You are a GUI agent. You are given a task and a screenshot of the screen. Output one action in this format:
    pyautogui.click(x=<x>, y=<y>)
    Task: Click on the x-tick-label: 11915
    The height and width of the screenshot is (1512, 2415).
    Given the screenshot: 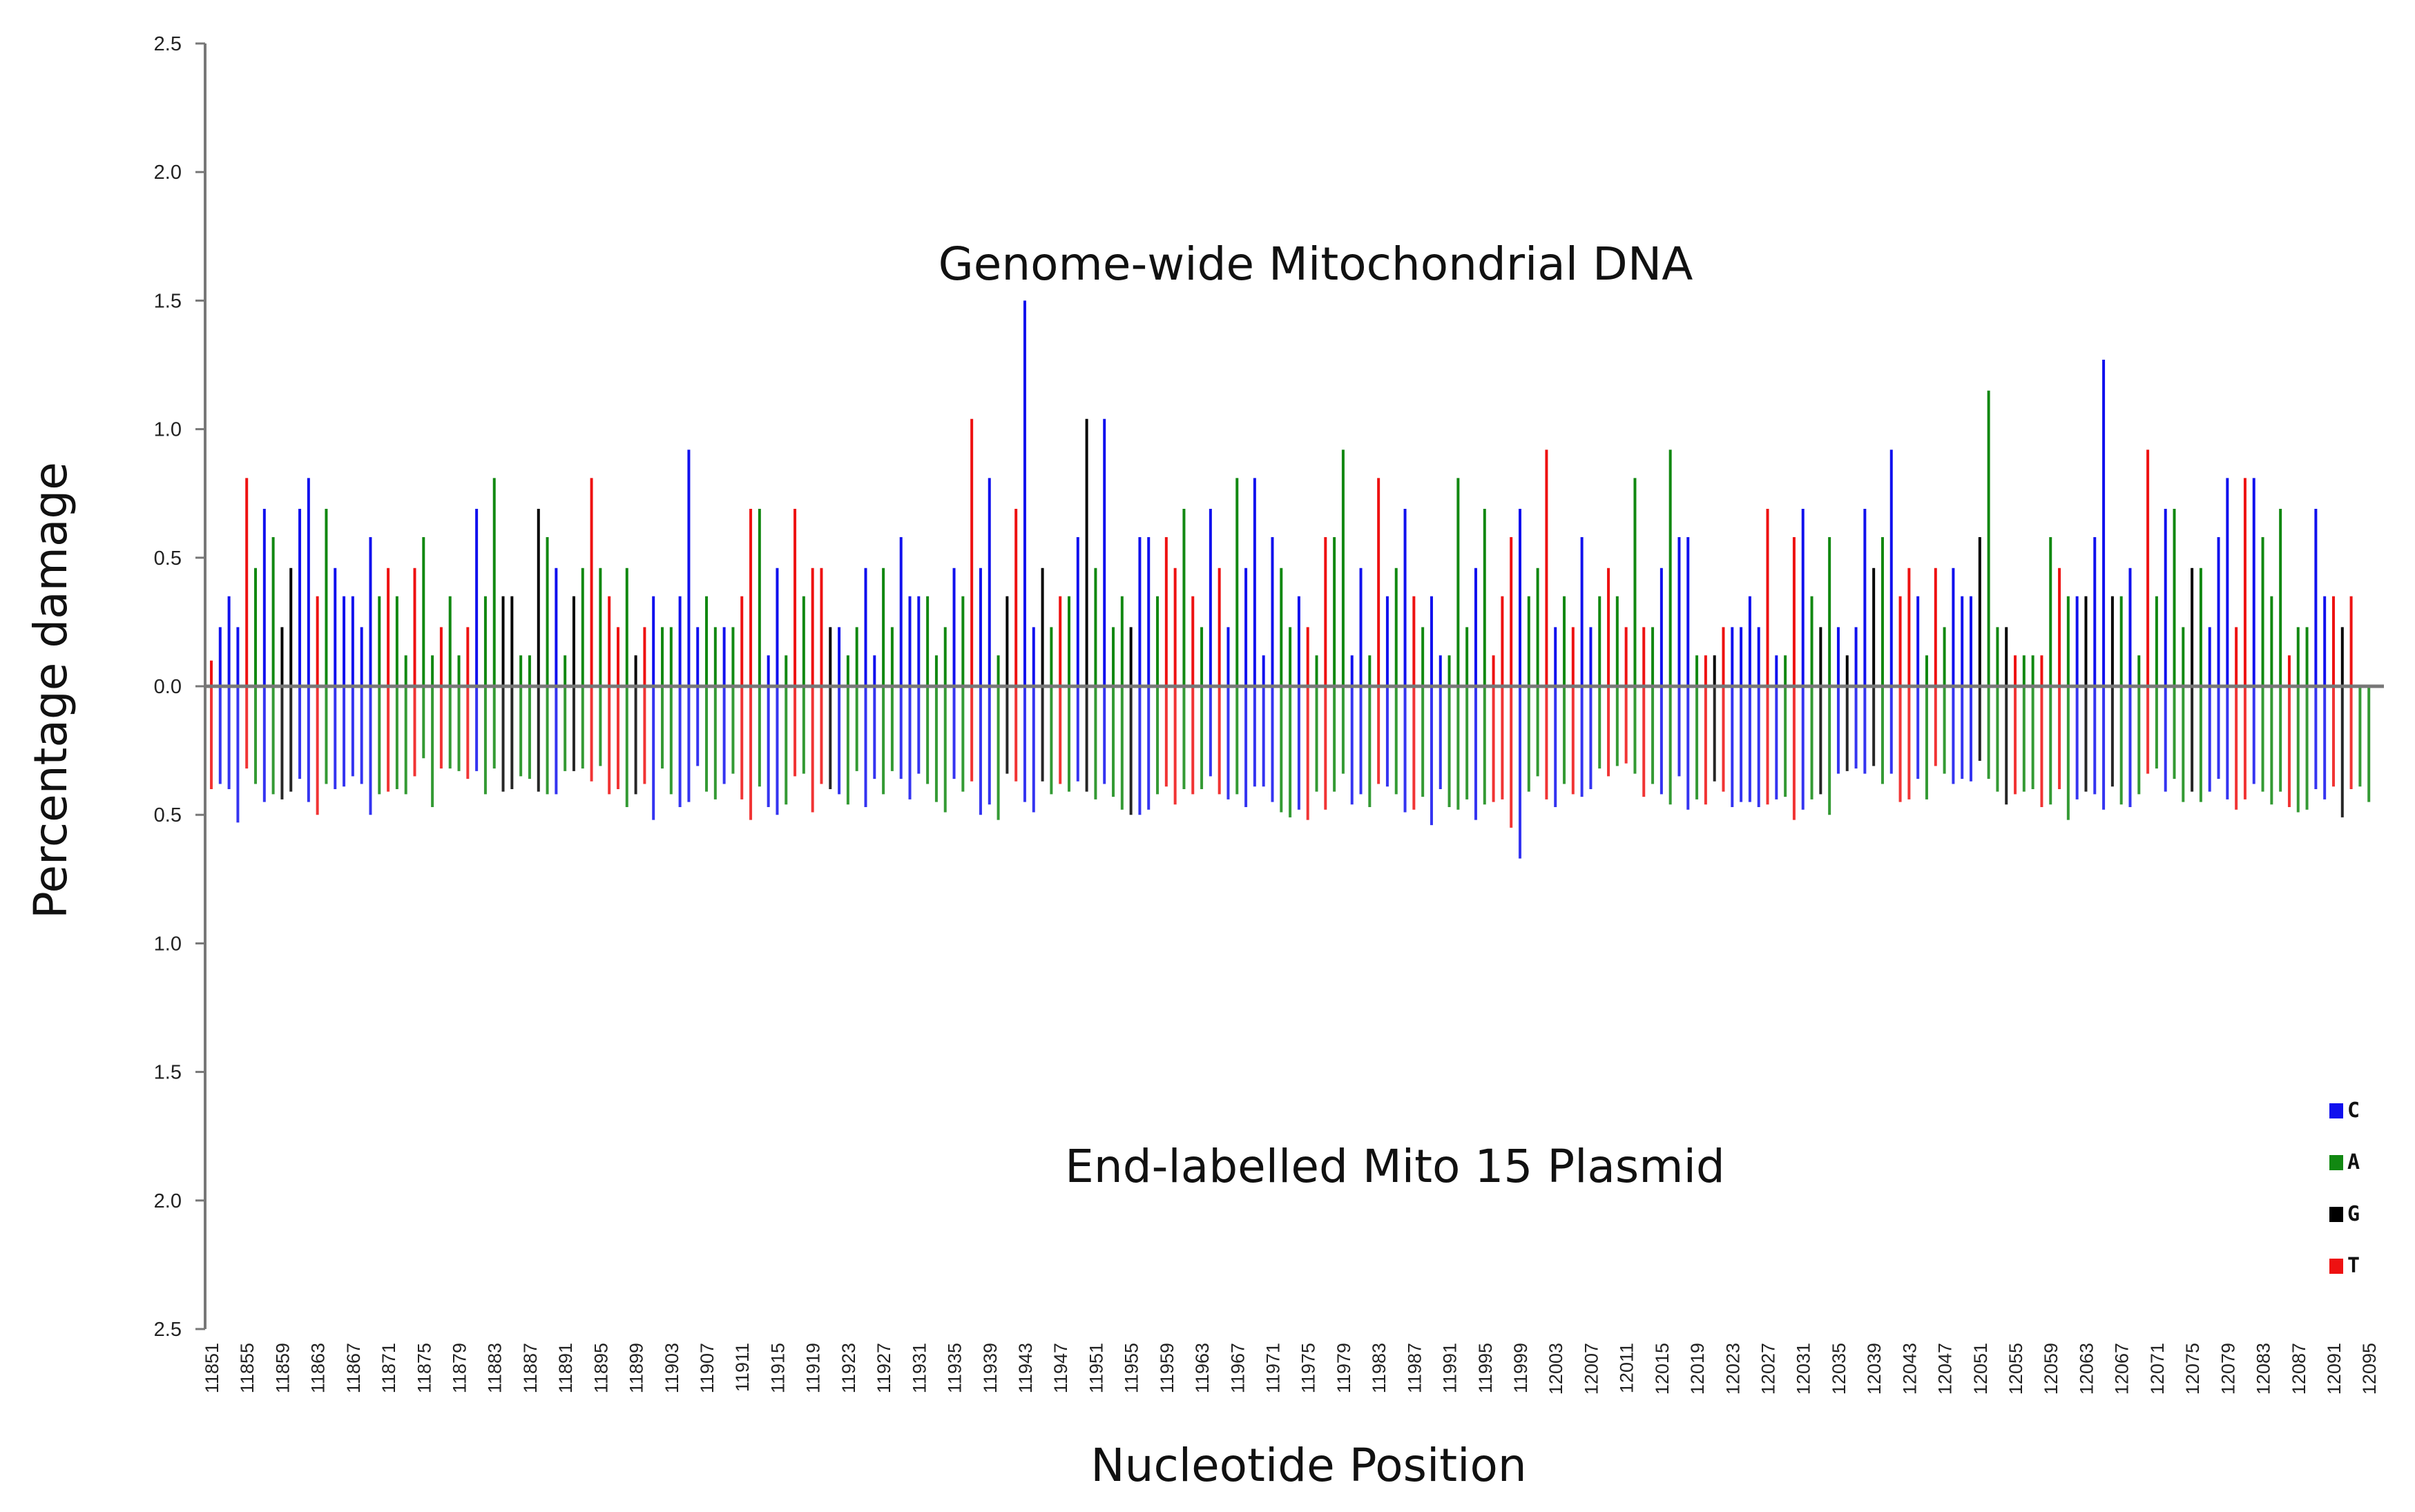 What is the action you would take?
    pyautogui.click(x=778, y=1368)
    